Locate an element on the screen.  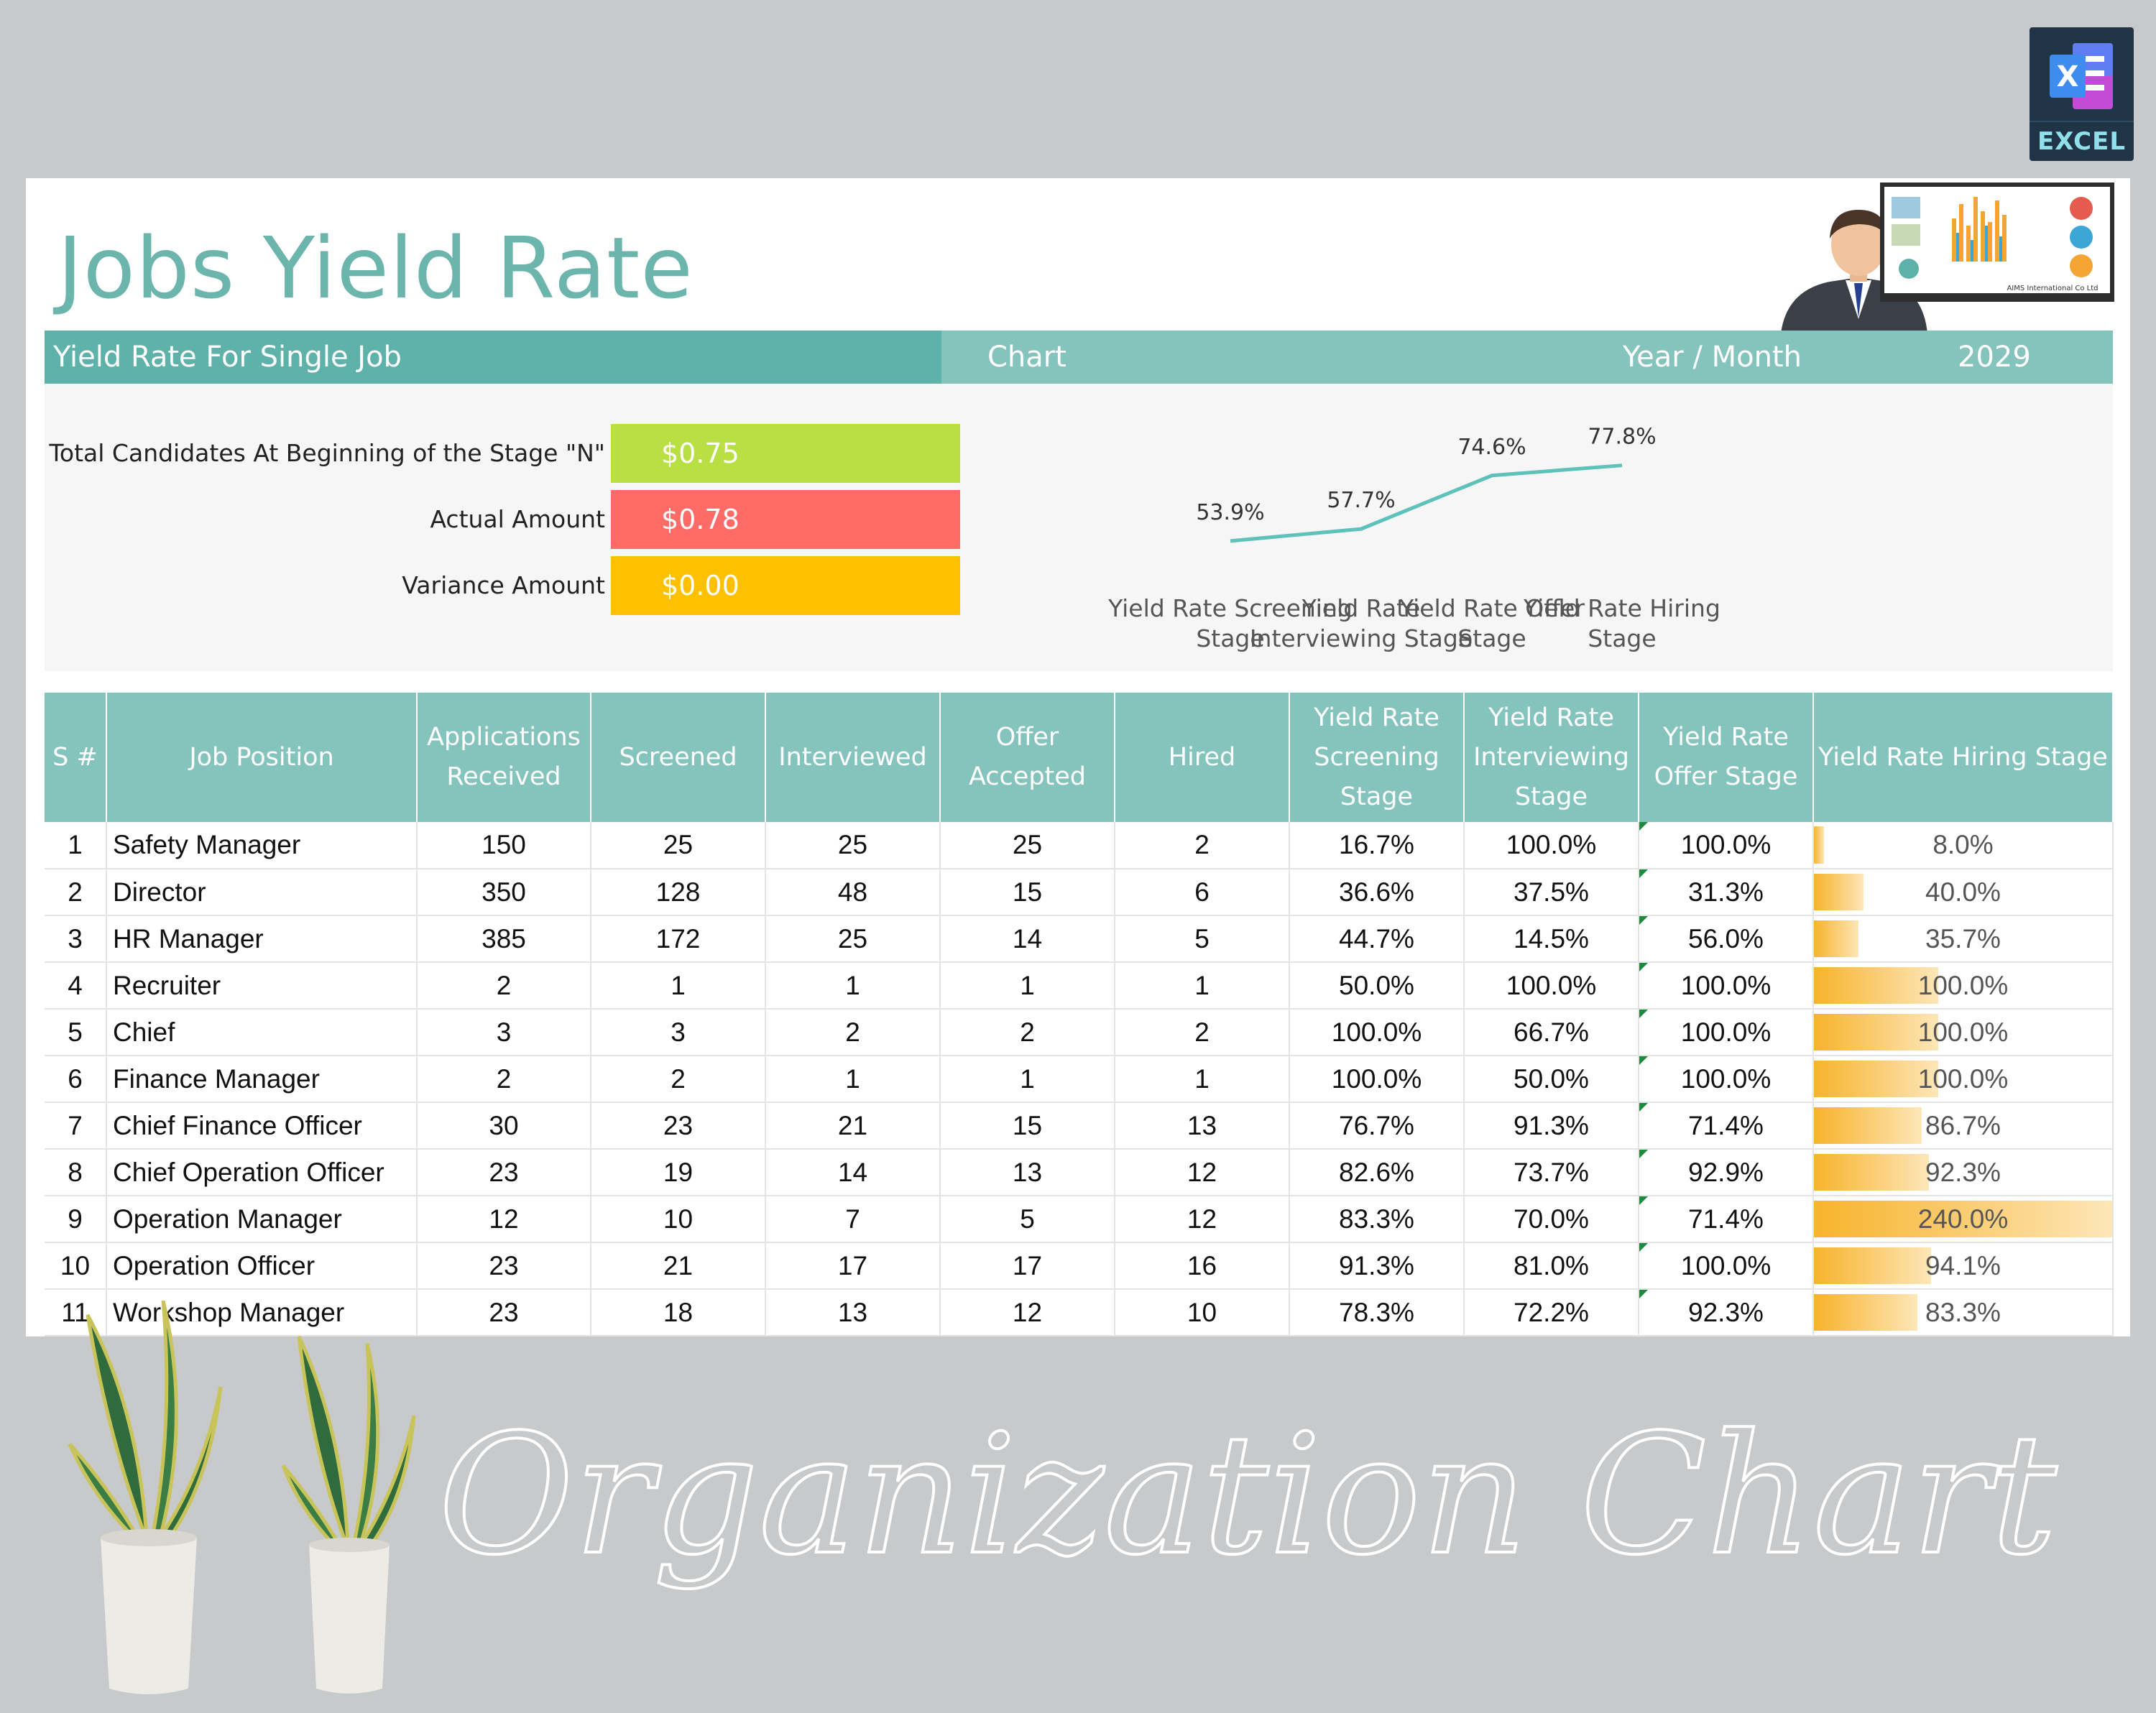
cell-yr-interview: 66.7% is located at coordinates (1552, 1032).